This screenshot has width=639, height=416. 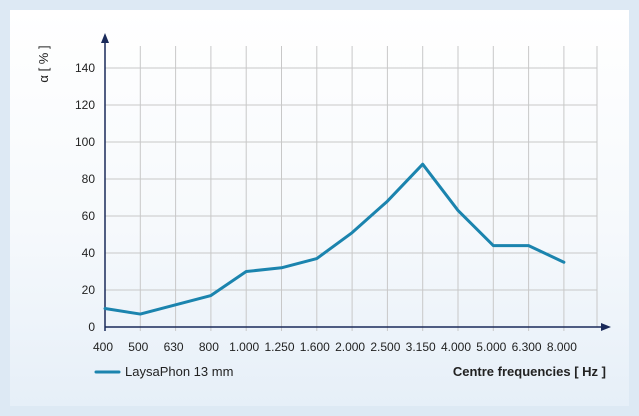 What do you see at coordinates (138, 347) in the screenshot?
I see `x-tick-label: 500` at bounding box center [138, 347].